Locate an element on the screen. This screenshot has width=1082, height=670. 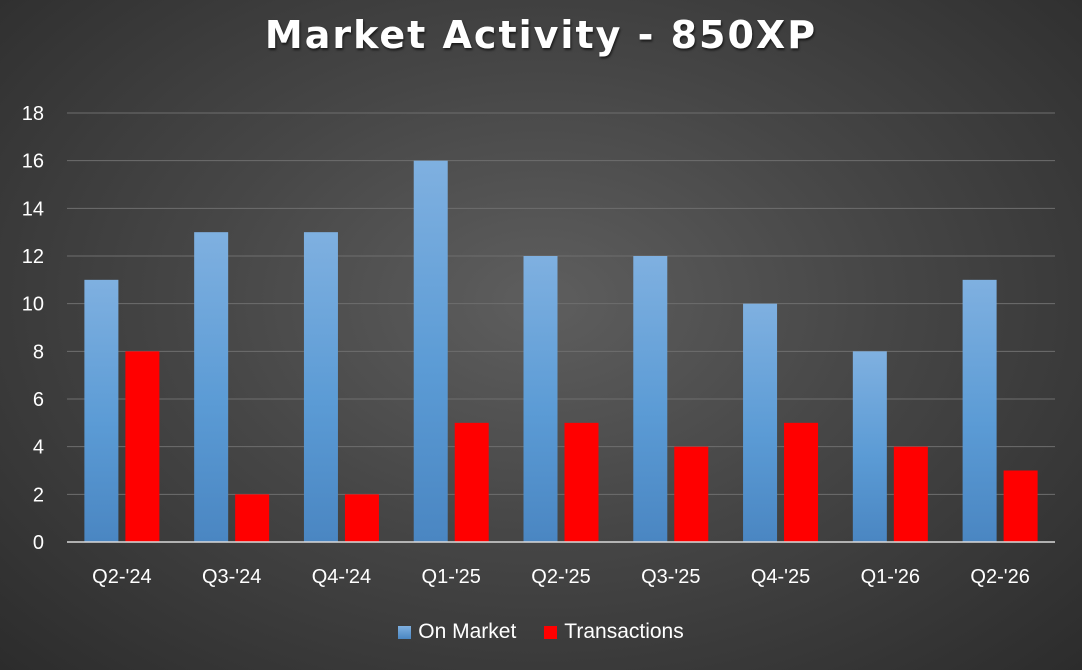
y-tick-label: 16 is located at coordinates (33, 162).